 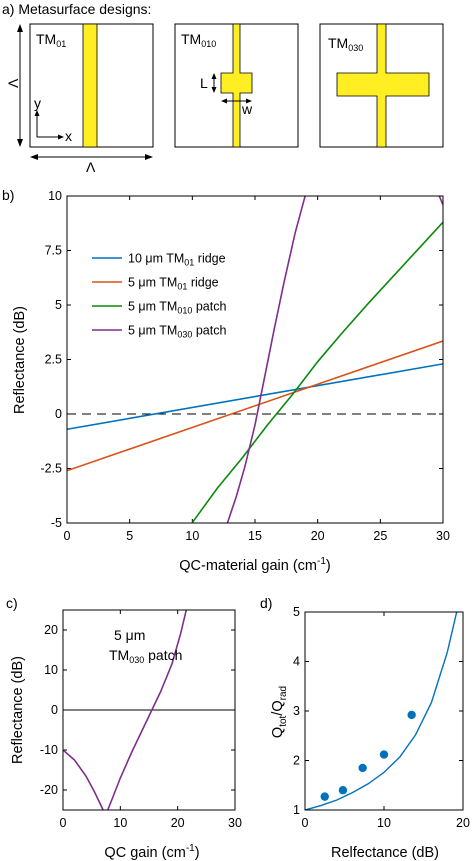 I want to click on panel-b-ylabel: Reflectance (dB), so click(x=20, y=360).